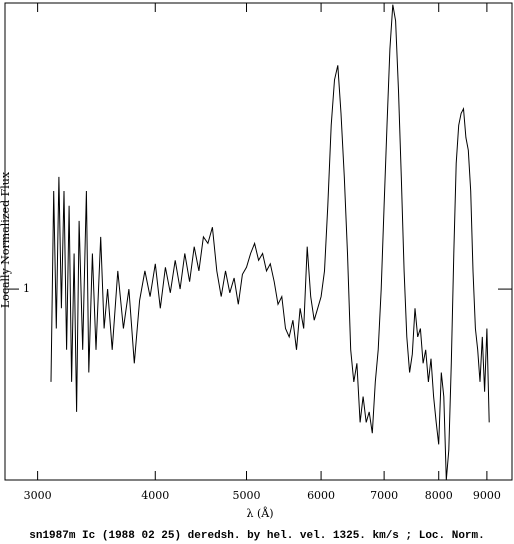  What do you see at coordinates (6, 239) in the screenshot?
I see `y-axis-label: Locally Normalized Flux` at bounding box center [6, 239].